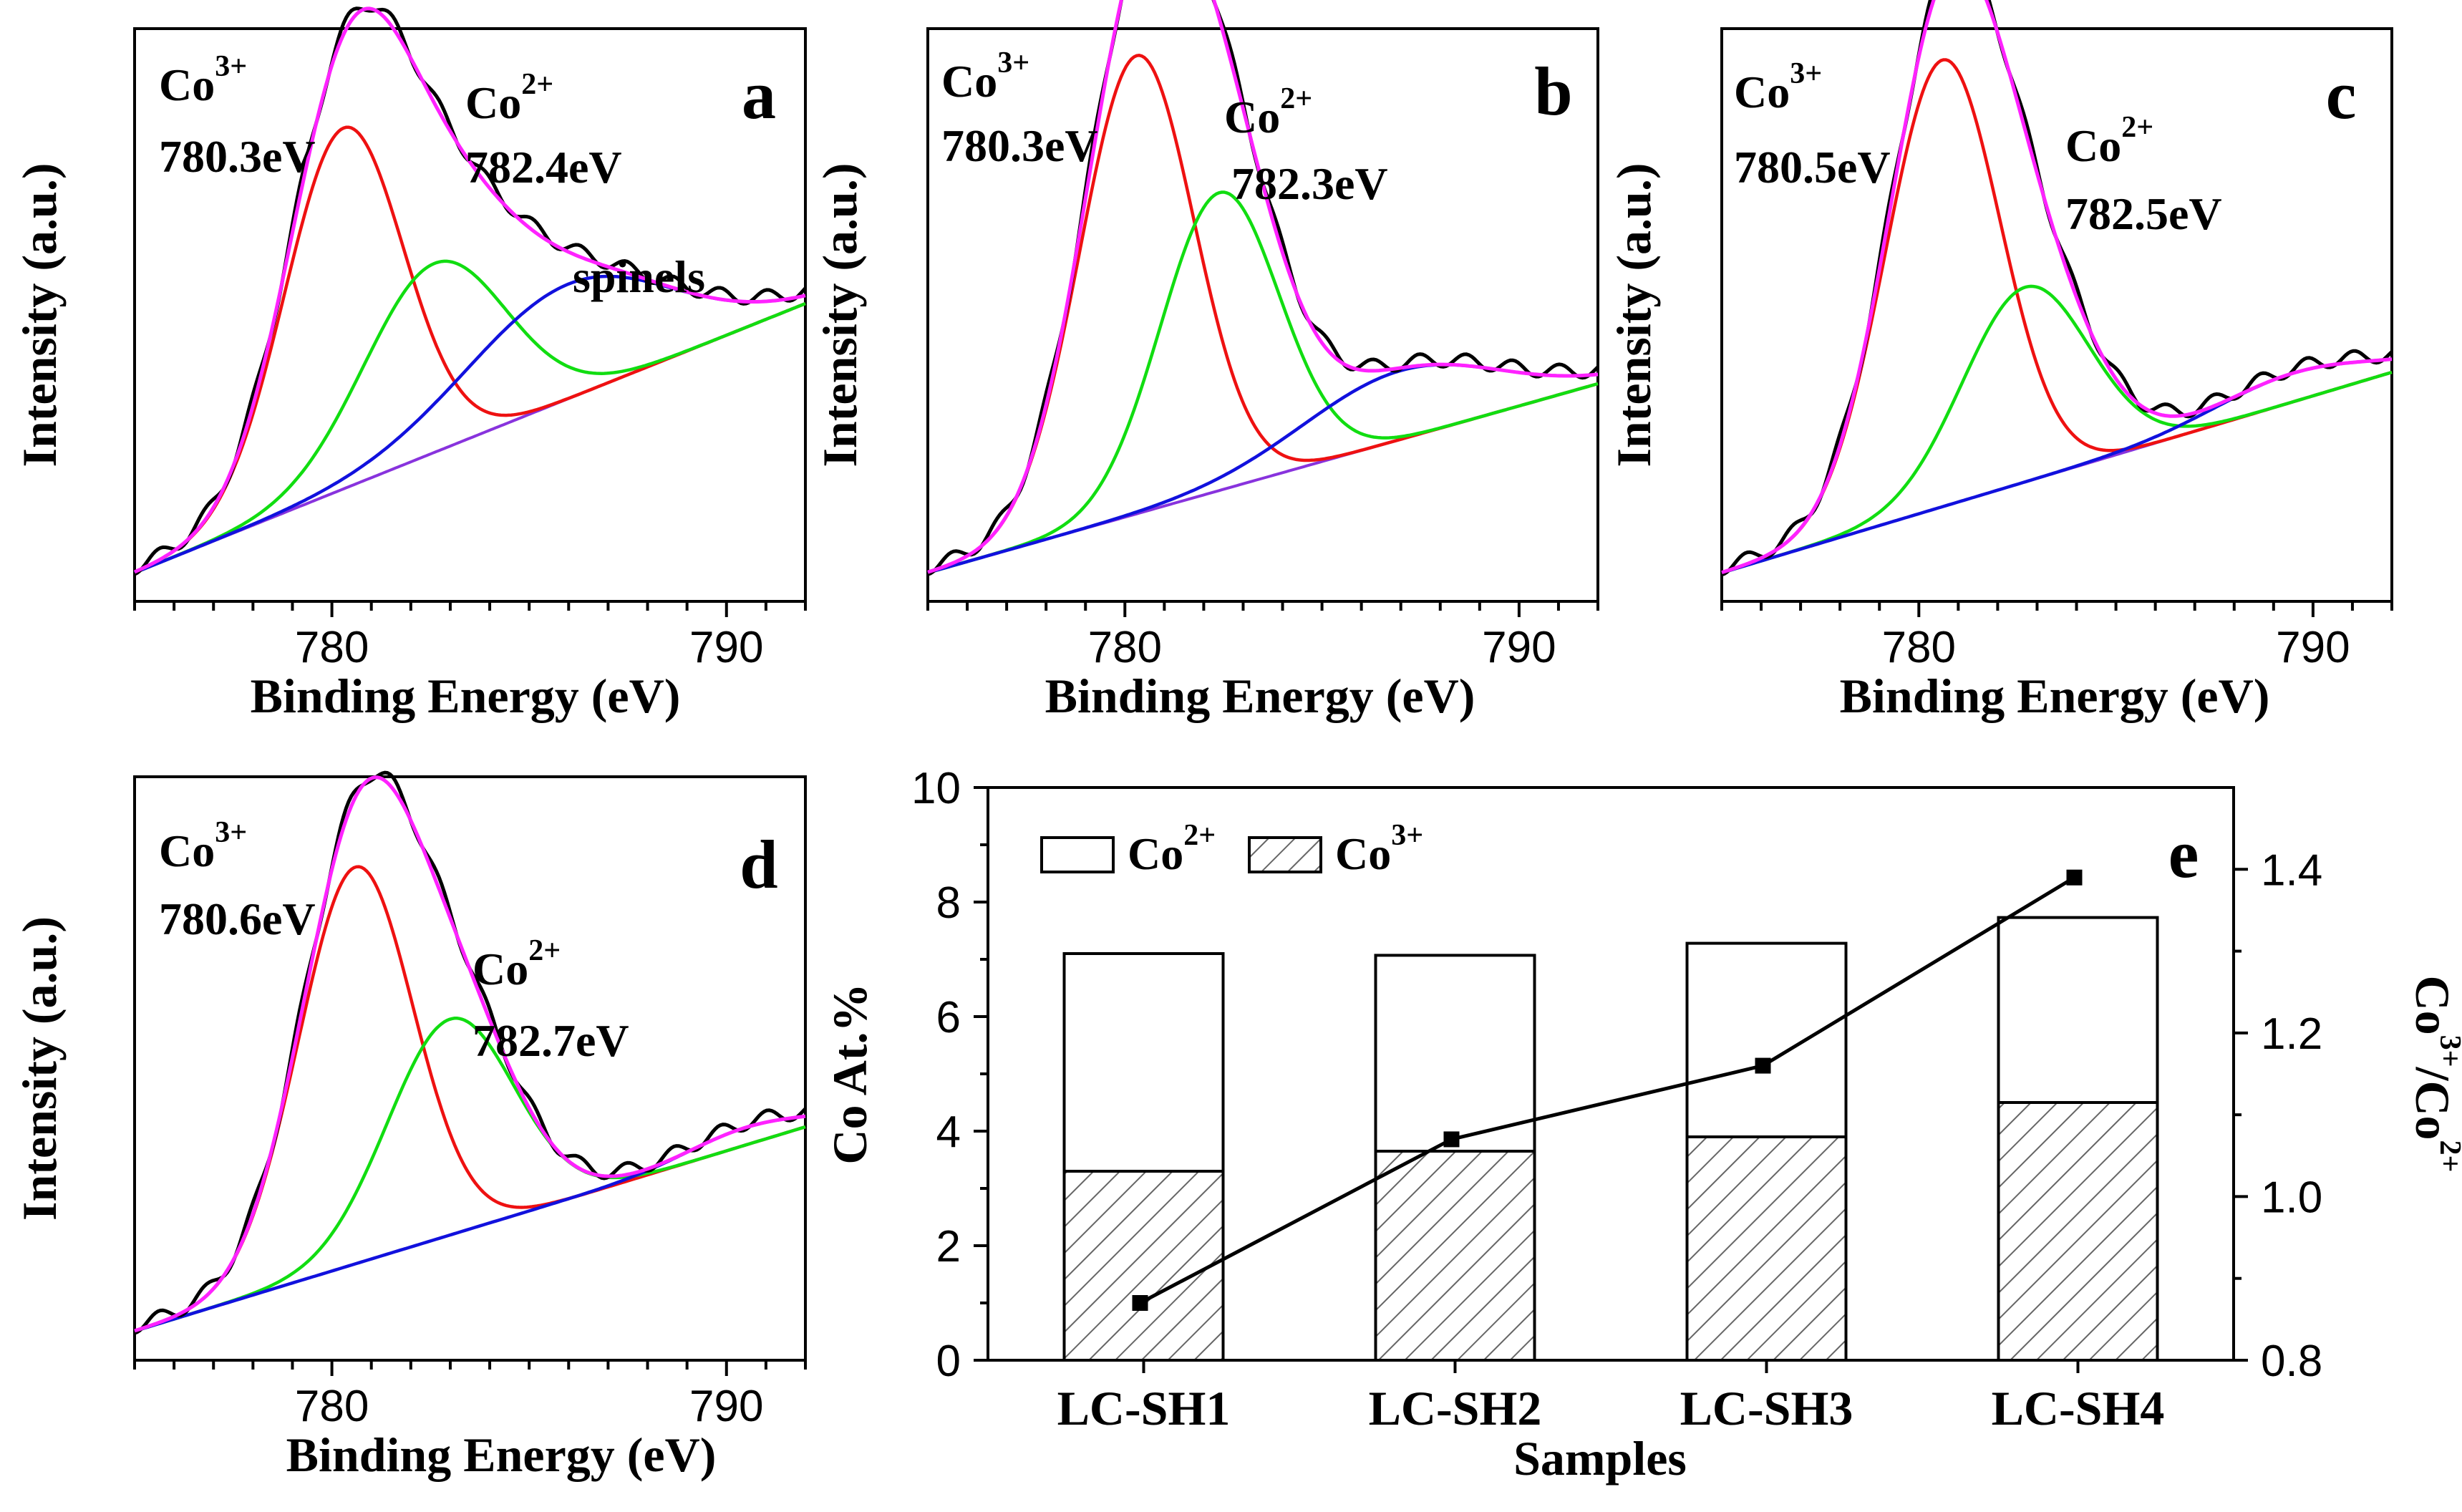 This screenshot has width=2462, height=1512. I want to click on y2-label-sup1: 3+, so click(2447, 1051).